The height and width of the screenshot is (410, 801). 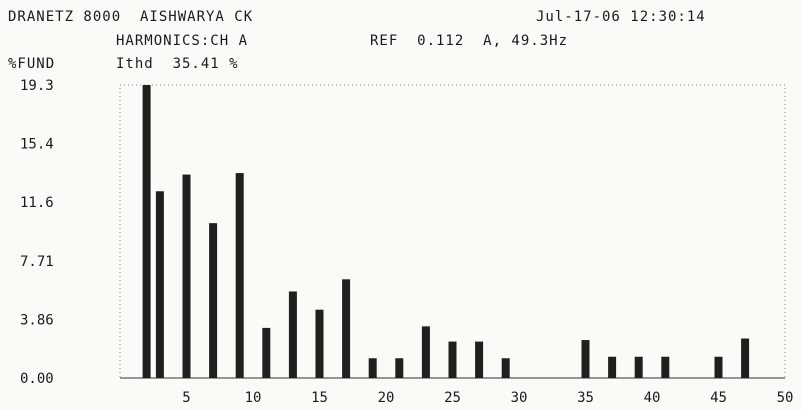 What do you see at coordinates (519, 398) in the screenshot?
I see `x-tick-label: 30` at bounding box center [519, 398].